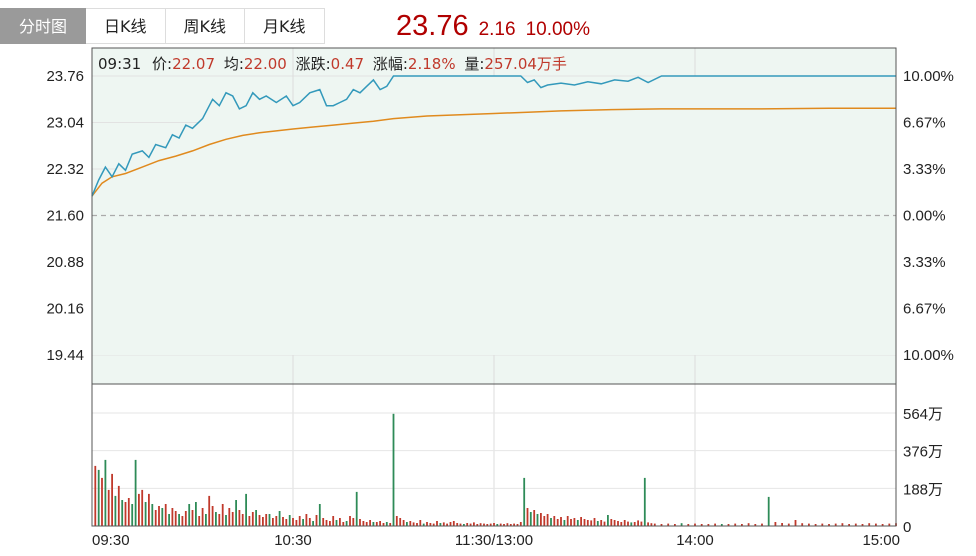 The height and width of the screenshot is (556, 976). I want to click on tab-daily-k: 日K线, so click(126, 26).